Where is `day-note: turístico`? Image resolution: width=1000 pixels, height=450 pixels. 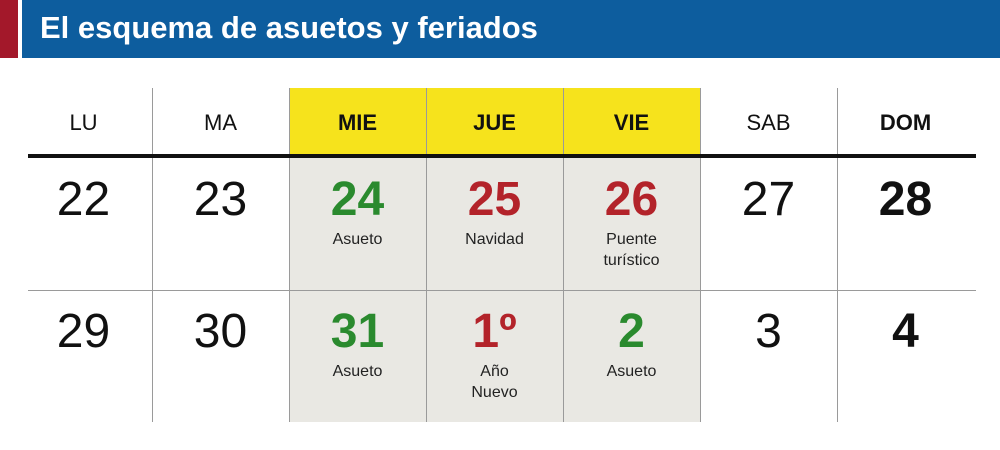
day-note: turístico is located at coordinates (631, 260).